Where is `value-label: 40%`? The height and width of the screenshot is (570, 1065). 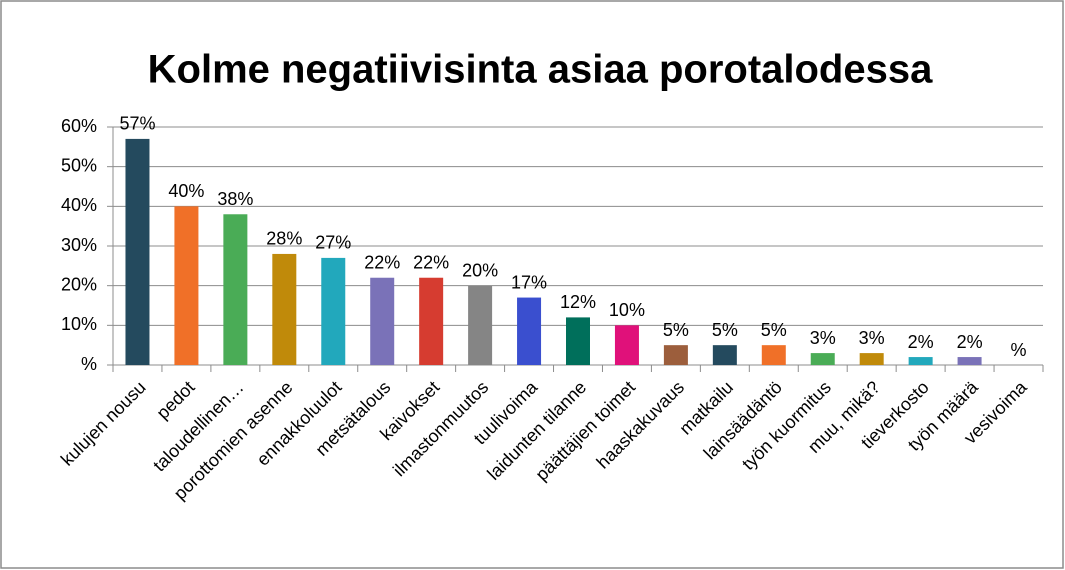 value-label: 40% is located at coordinates (186, 191).